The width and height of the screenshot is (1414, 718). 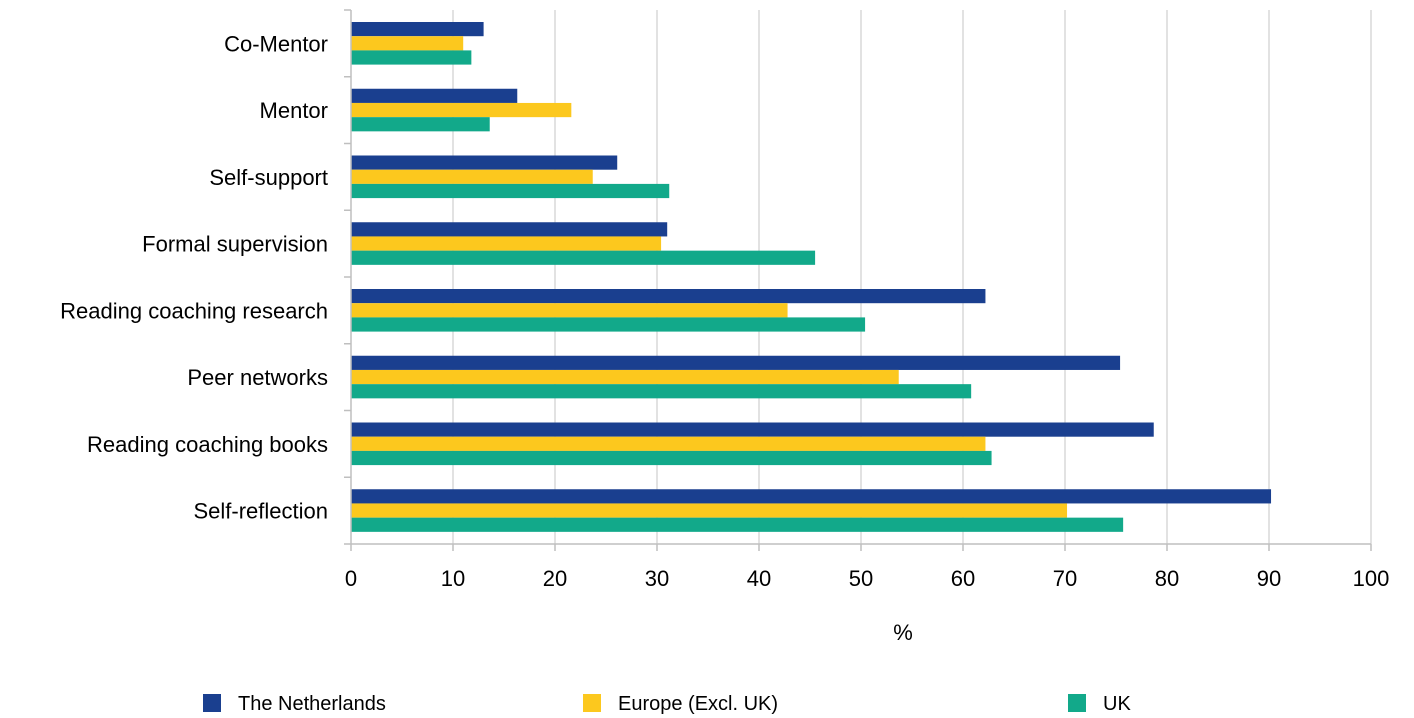 I want to click on x-tick-label: 60, so click(x=963, y=578).